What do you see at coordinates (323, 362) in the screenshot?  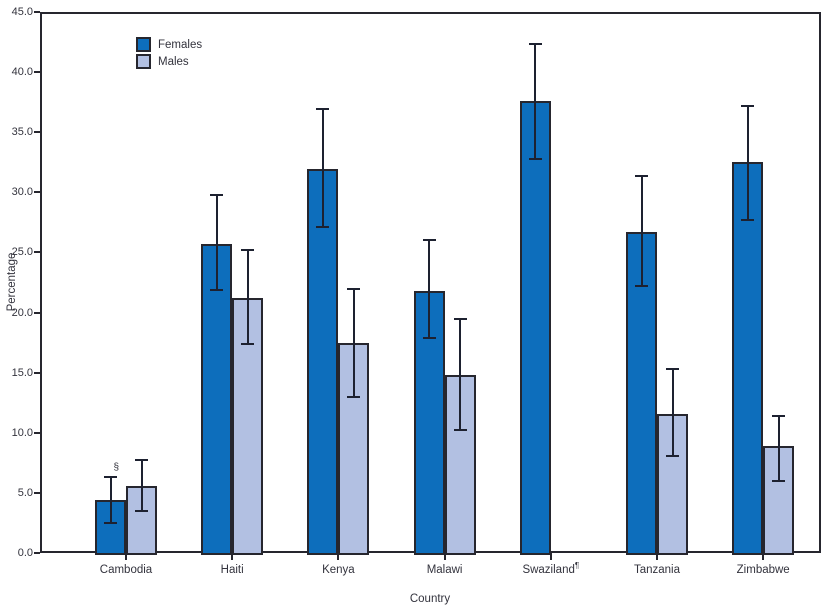 I see `bar-females-kenya` at bounding box center [323, 362].